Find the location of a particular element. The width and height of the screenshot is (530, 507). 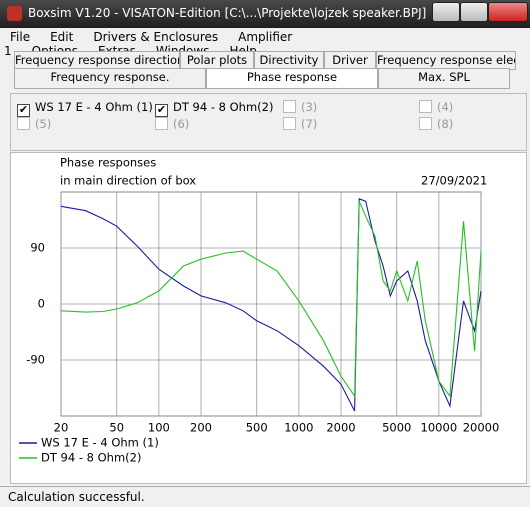

driver-checkbox: (3) is located at coordinates (300, 107).